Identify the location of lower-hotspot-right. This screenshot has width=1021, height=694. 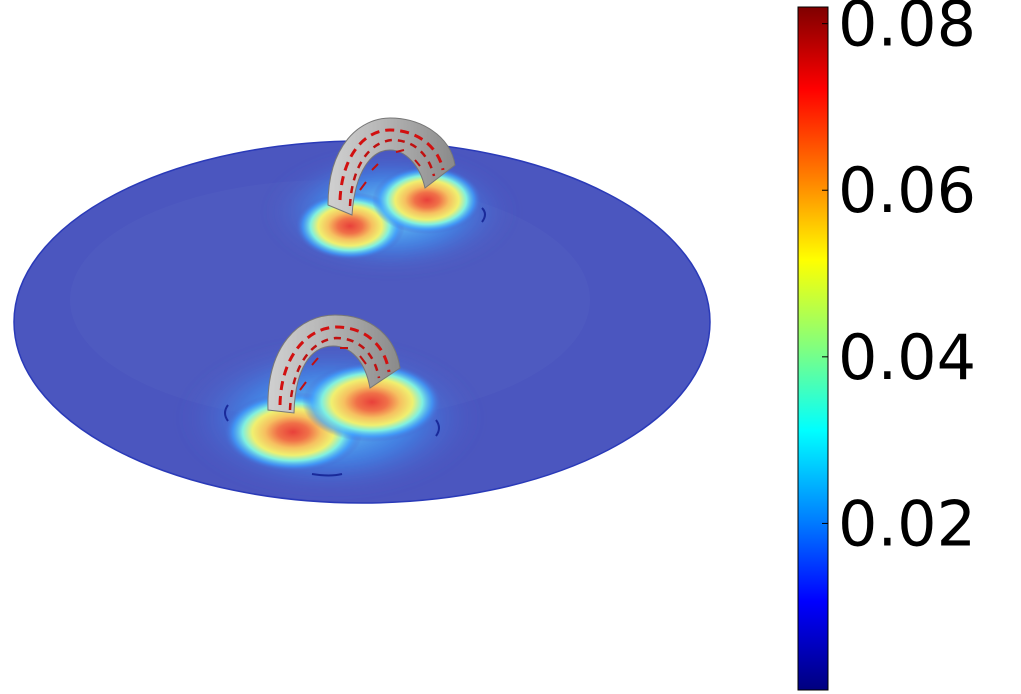
(372, 402).